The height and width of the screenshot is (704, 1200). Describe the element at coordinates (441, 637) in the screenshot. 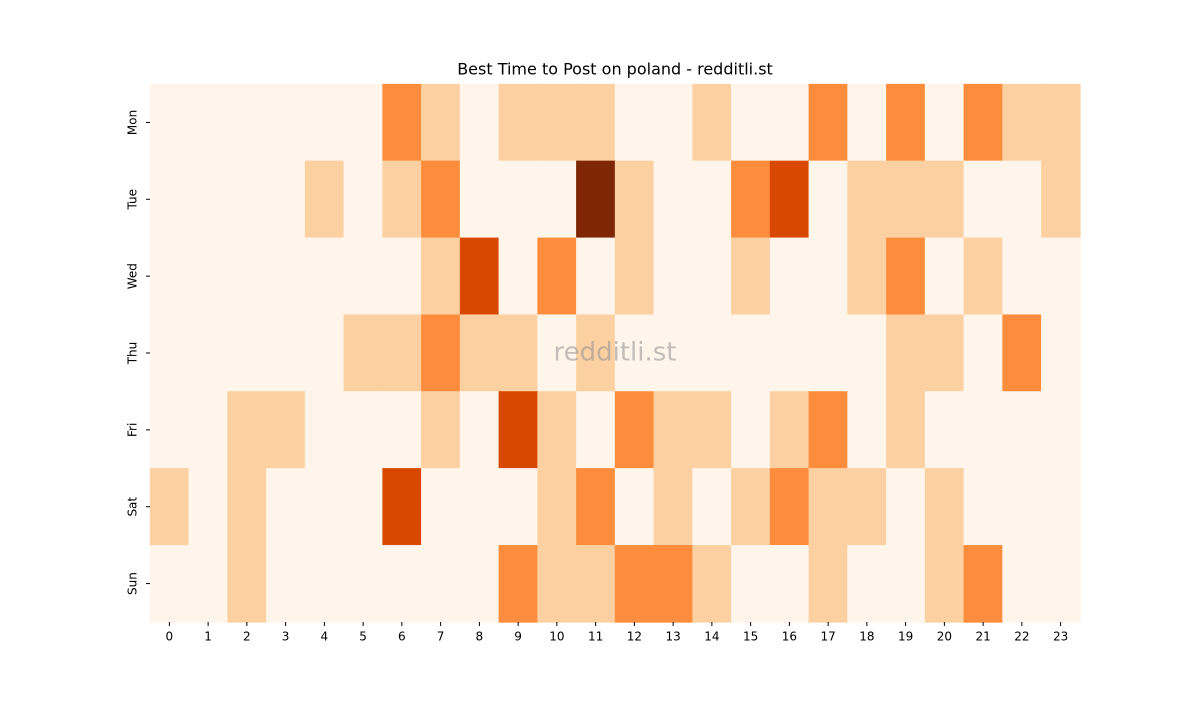

I see `x-tick-label: 7` at that location.